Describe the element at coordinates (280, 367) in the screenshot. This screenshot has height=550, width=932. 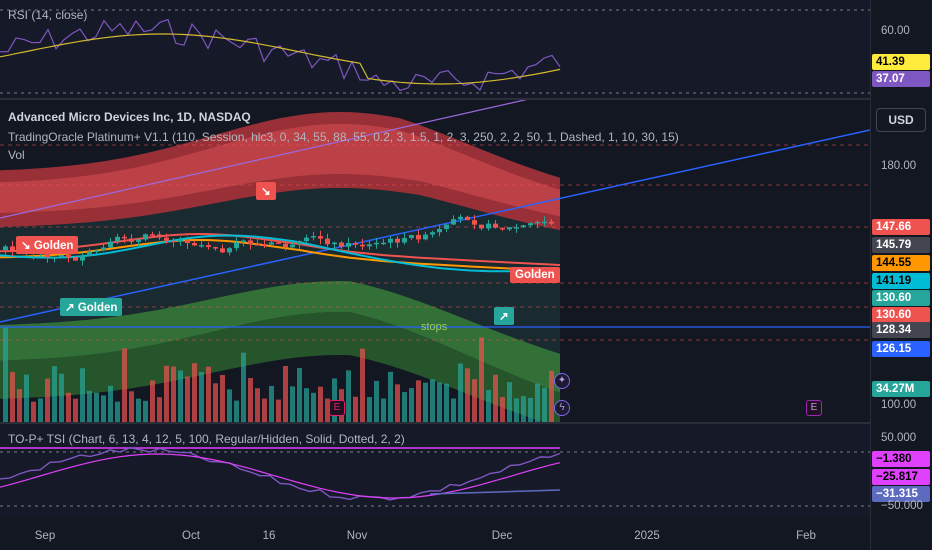
I see `support-cloud-lower` at that location.